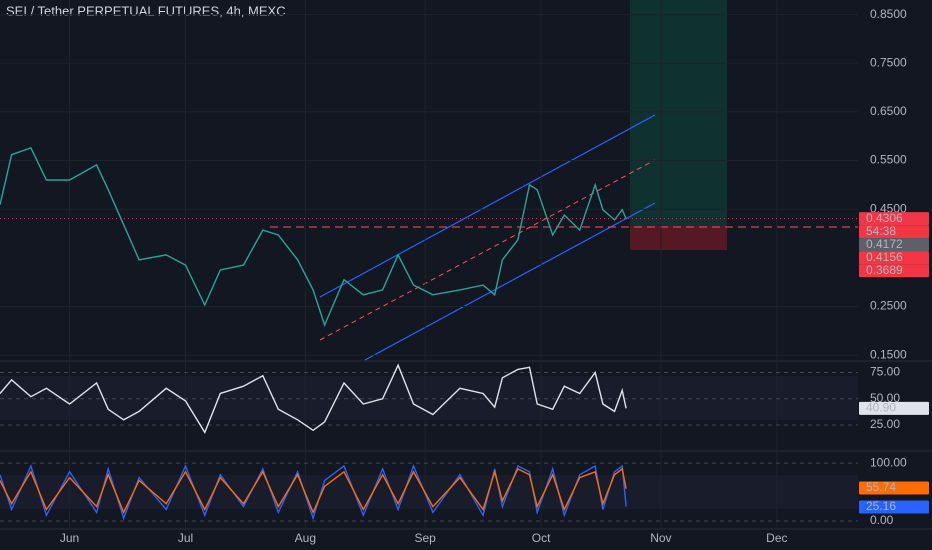  I want to click on x-tick-label: Nov, so click(660, 538).